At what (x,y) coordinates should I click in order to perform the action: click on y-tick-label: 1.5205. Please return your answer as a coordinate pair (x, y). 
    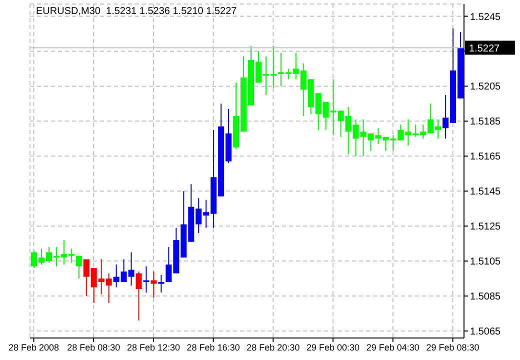
    Looking at the image, I should click on (486, 87).